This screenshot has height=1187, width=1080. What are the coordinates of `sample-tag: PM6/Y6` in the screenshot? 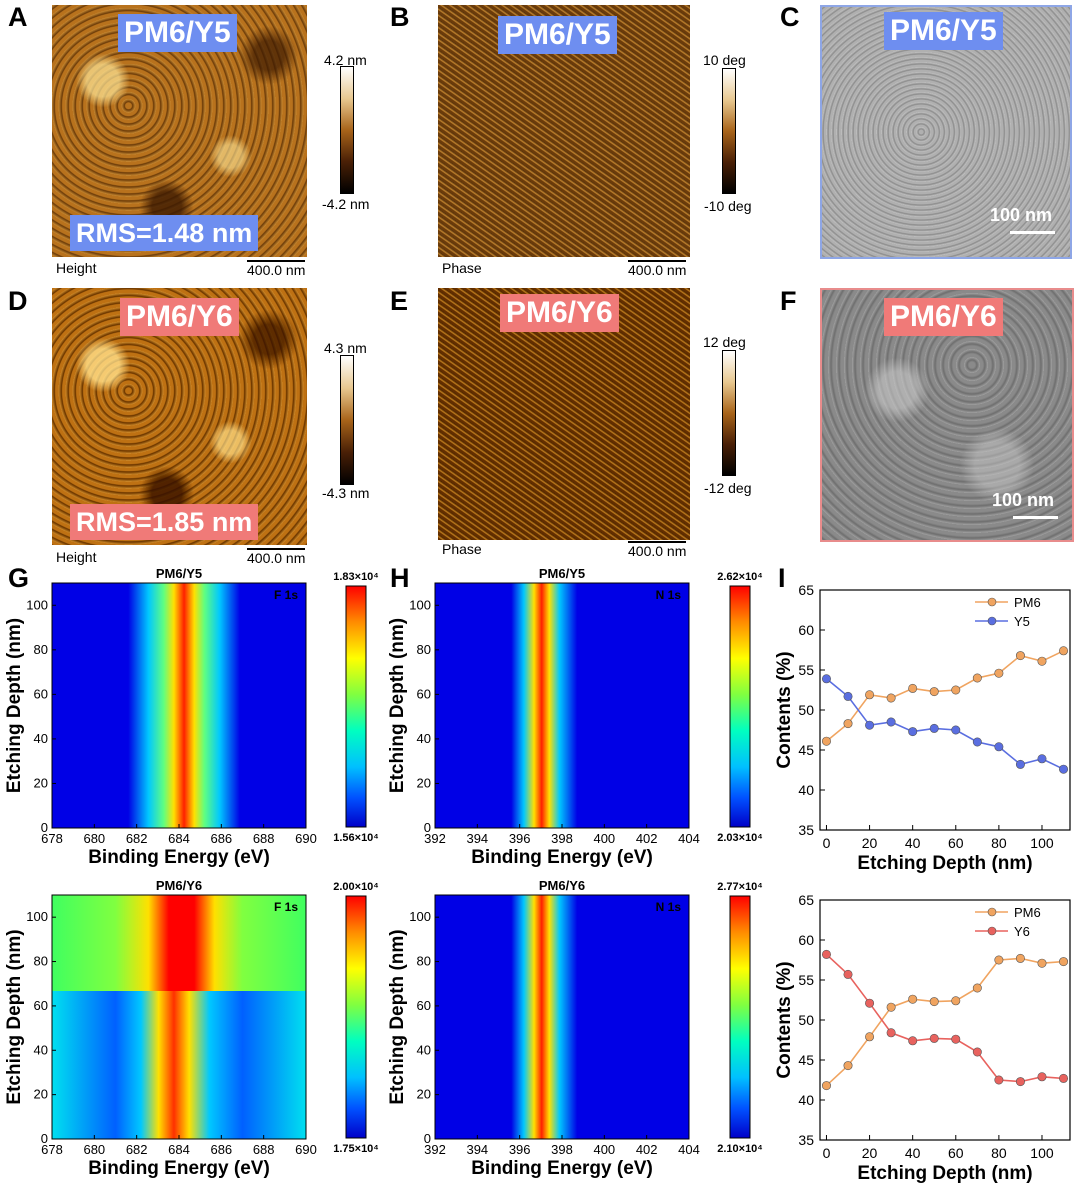 It's located at (179, 317).